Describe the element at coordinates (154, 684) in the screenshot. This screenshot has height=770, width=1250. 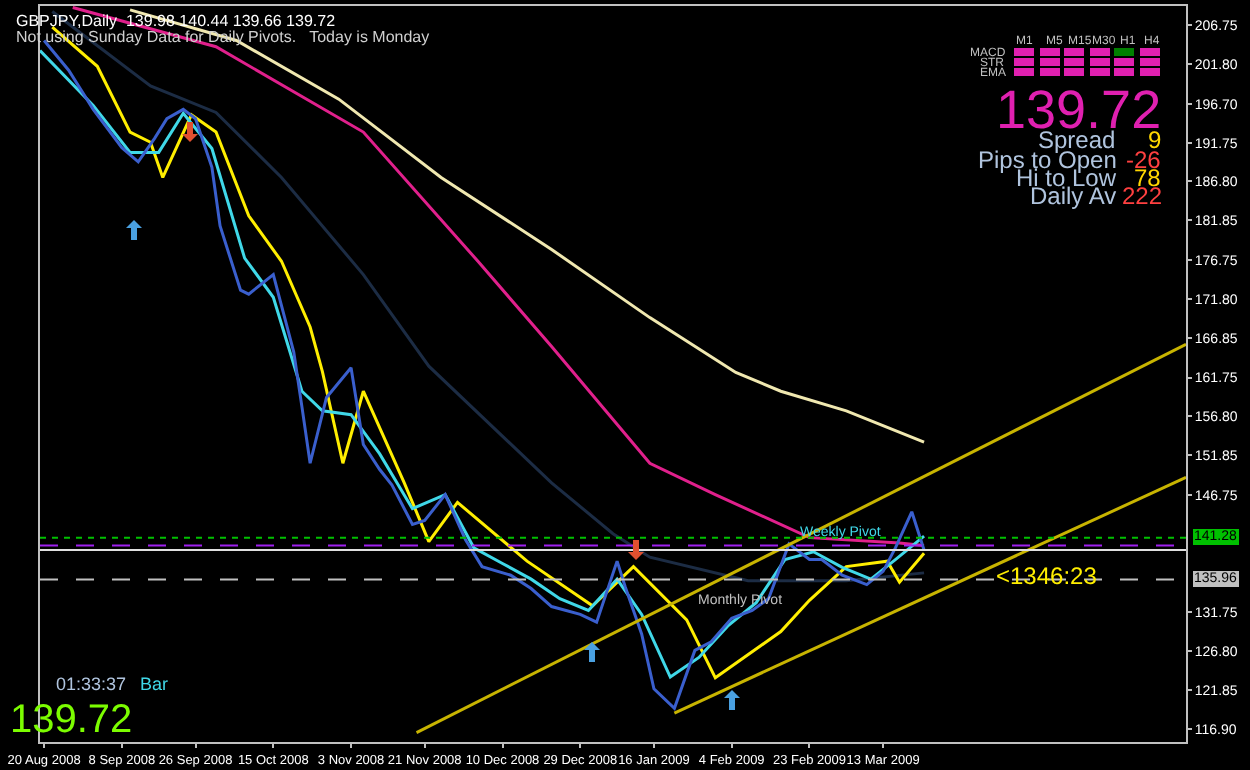
I see `annotation: Bar` at that location.